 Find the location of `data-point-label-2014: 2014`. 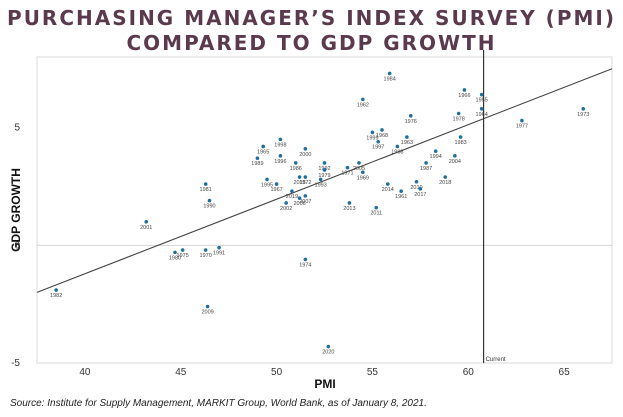

data-point-label-2014: 2014 is located at coordinates (388, 190).